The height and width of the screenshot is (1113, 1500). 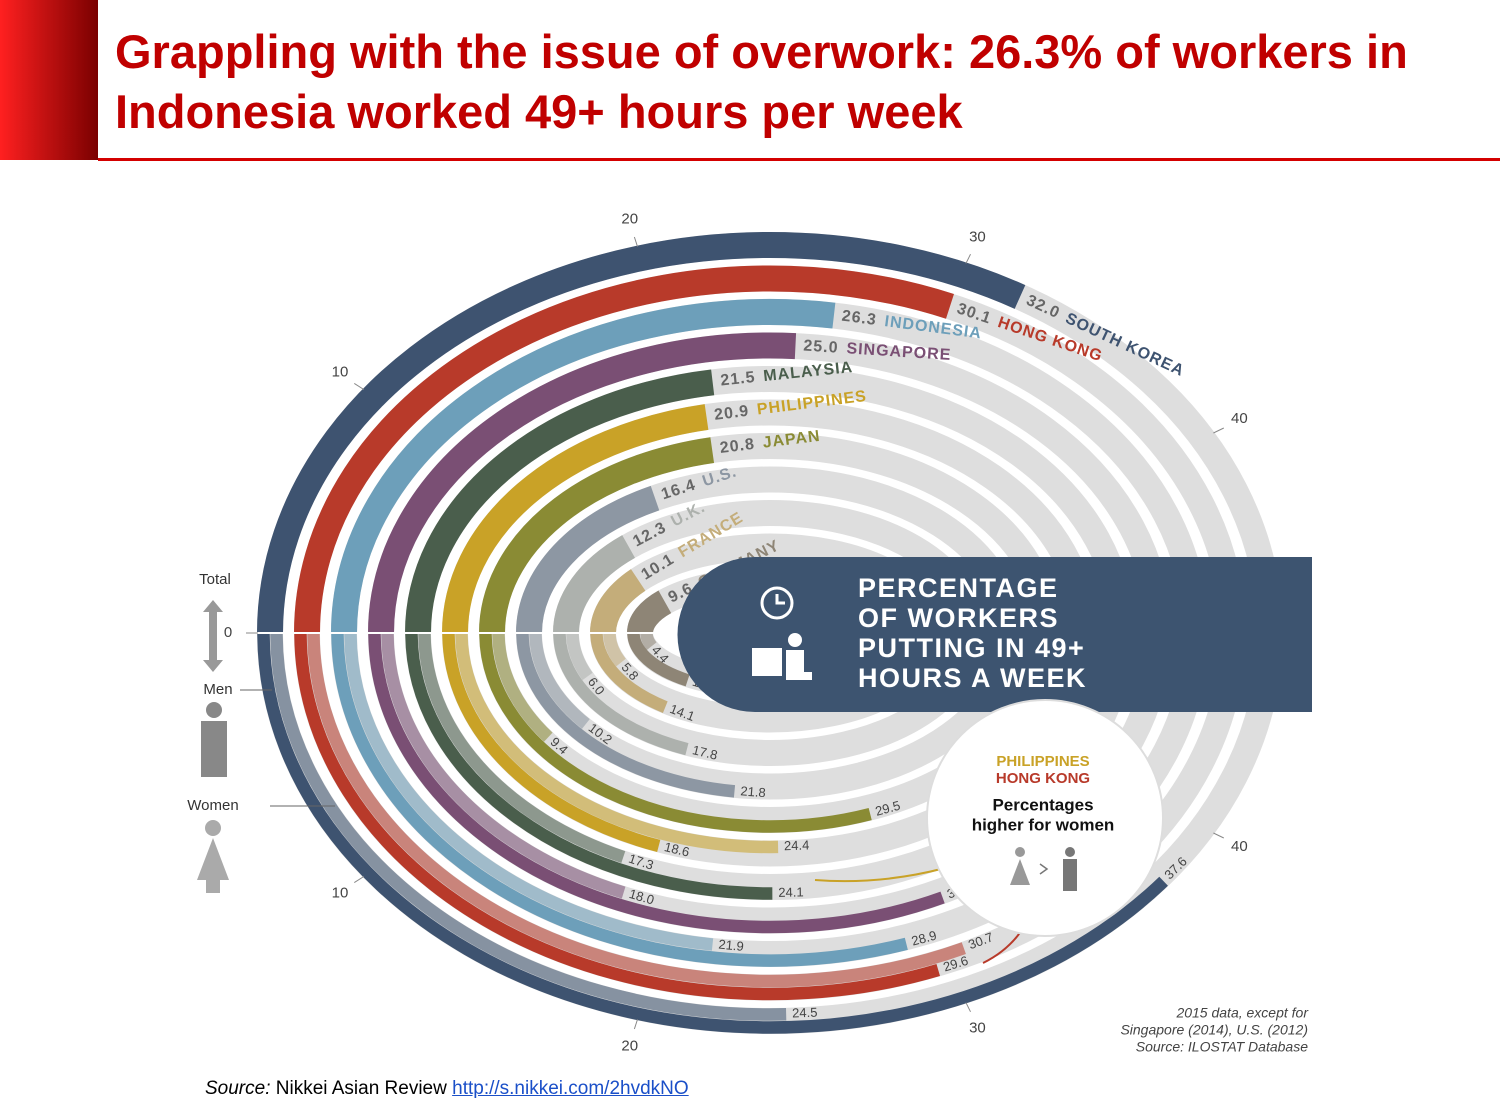 What do you see at coordinates (859, 318) in the screenshot?
I see `value-label: 26.3` at bounding box center [859, 318].